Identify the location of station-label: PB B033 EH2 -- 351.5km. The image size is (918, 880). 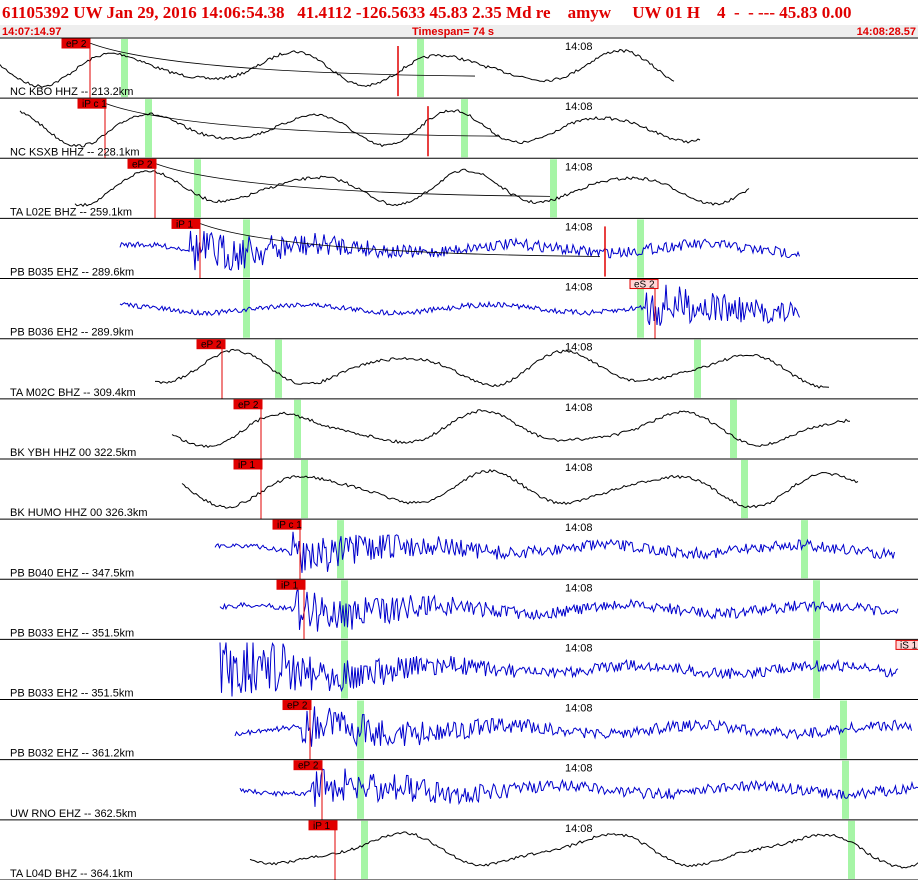
(72, 694).